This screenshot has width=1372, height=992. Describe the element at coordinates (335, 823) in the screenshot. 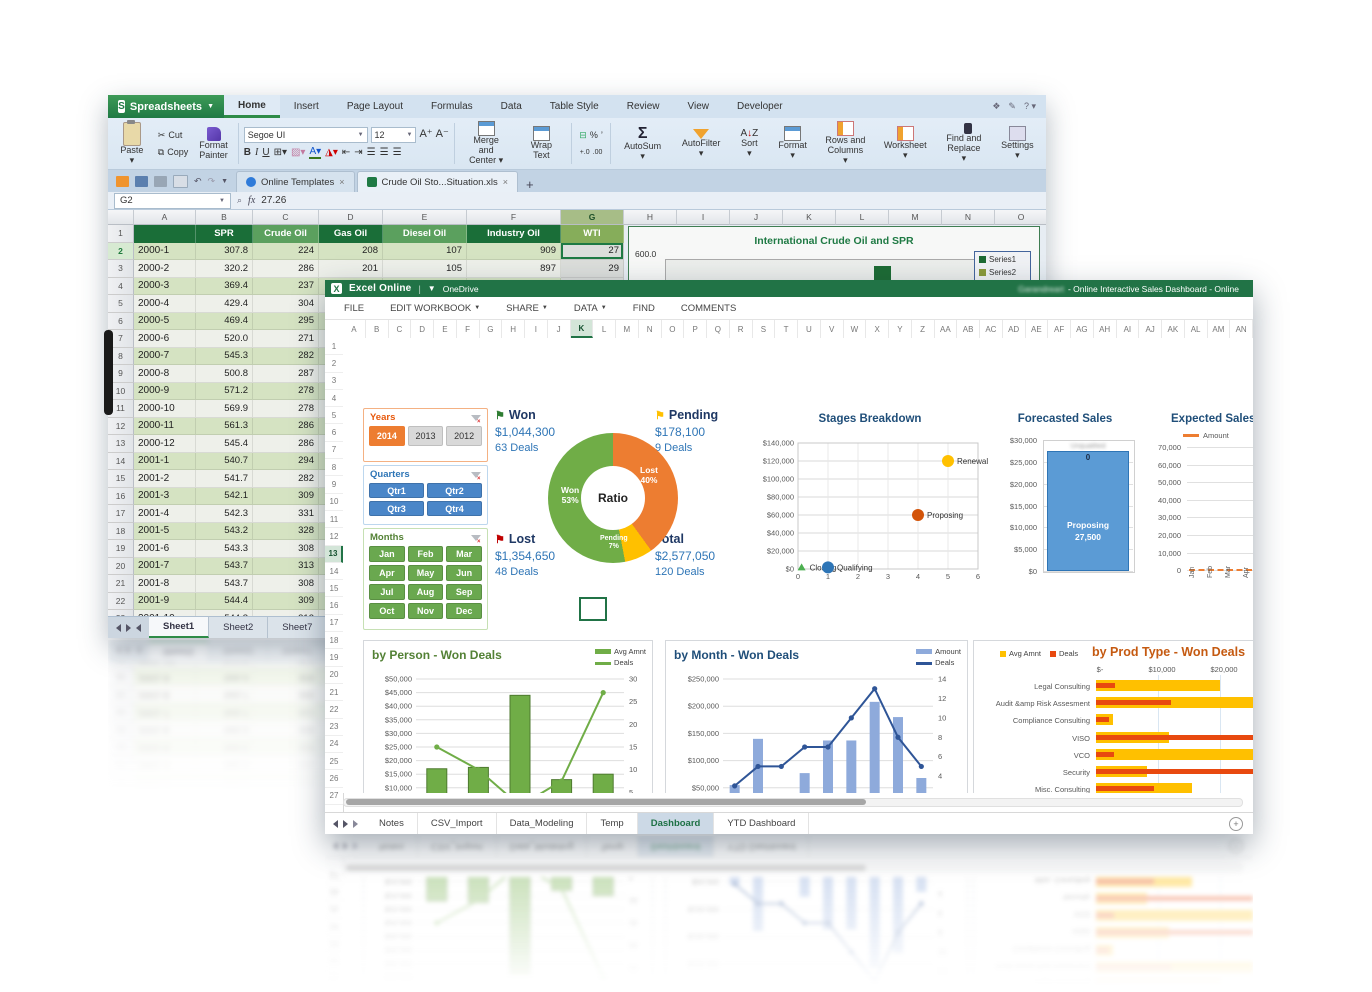

I see `prev-sheet-icon` at that location.